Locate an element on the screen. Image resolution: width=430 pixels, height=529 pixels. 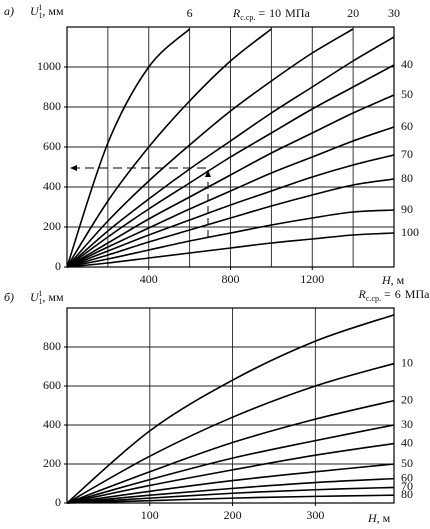
x-tick-label: 300 is located at coordinates (315, 515).